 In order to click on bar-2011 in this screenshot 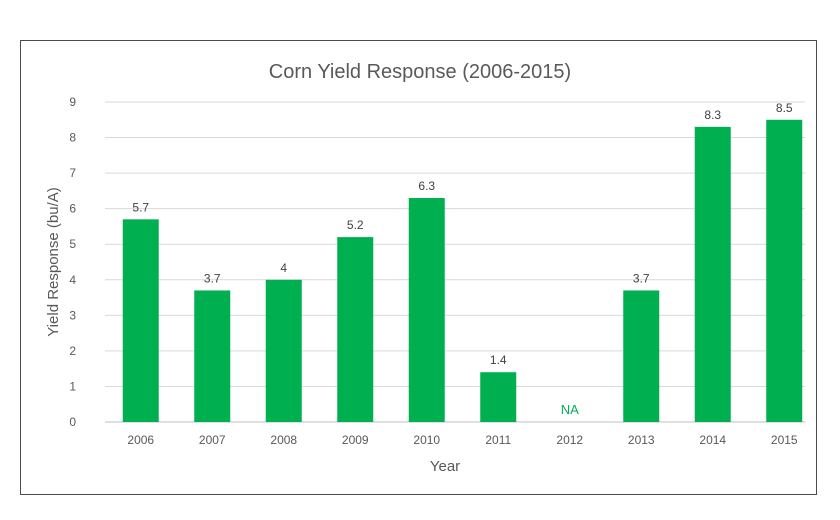, I will do `click(498, 397)`.